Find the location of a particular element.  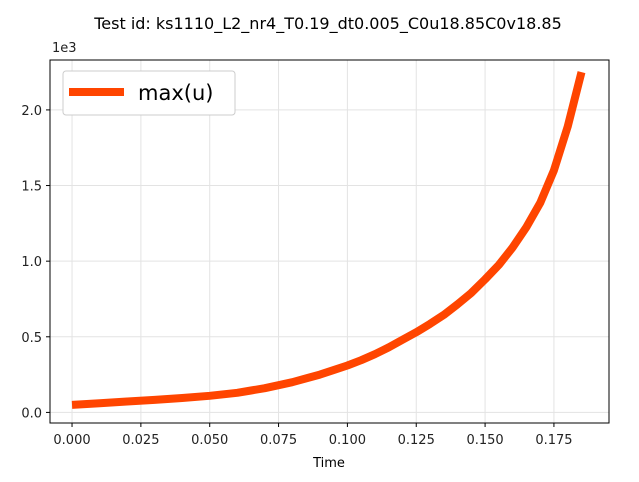

legend: max(u) is located at coordinates (149, 93).